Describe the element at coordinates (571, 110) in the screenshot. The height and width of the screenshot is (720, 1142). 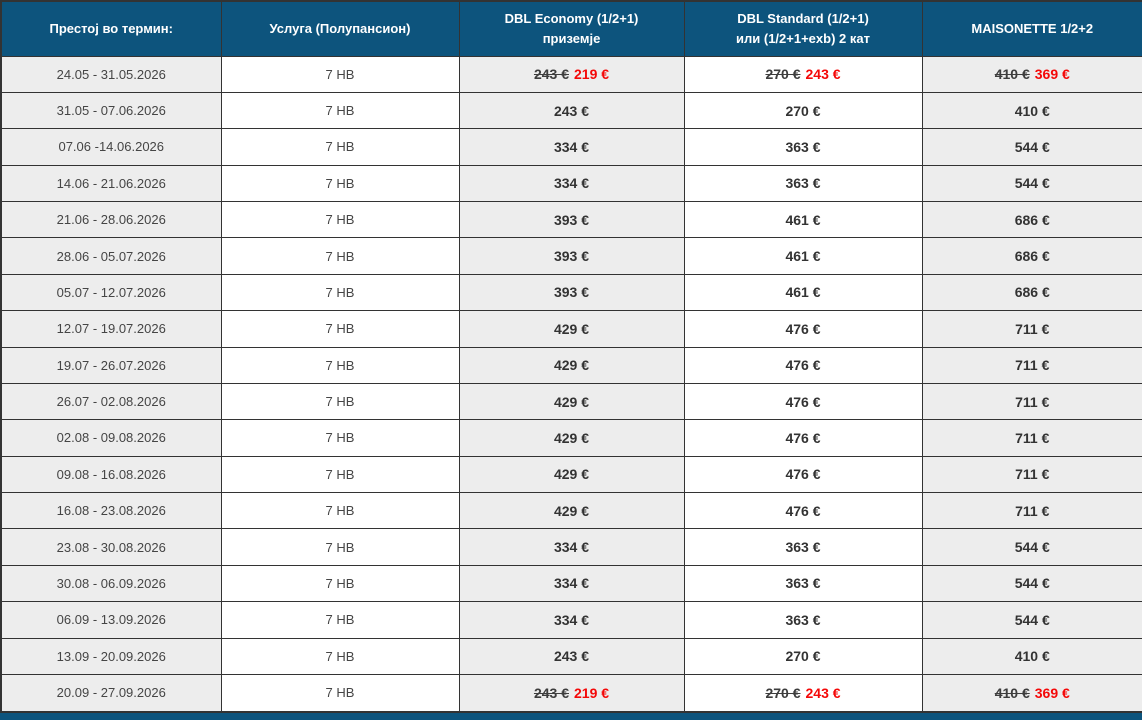
I see `price-value: 243 €` at that location.